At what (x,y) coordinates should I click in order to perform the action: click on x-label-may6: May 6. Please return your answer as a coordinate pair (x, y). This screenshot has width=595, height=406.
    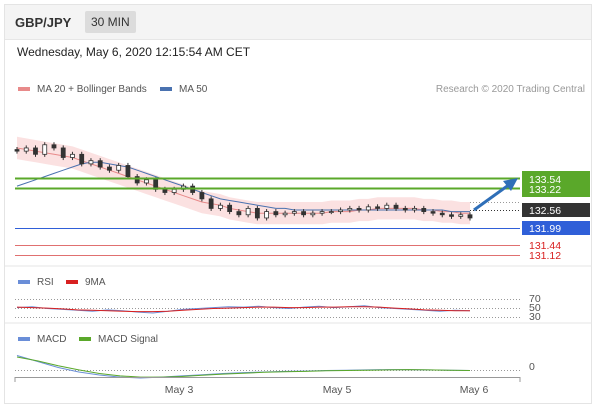
    Looking at the image, I should click on (474, 390).